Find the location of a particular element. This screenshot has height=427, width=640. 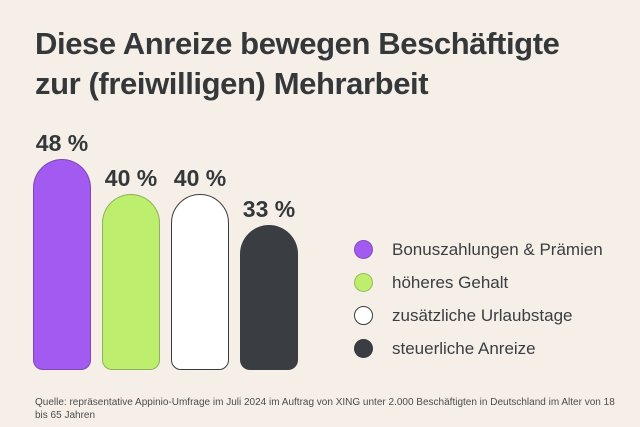

legend-item-bonuszahlungen-praemien: Bonuszahlungen & Prämien is located at coordinates (478, 249).